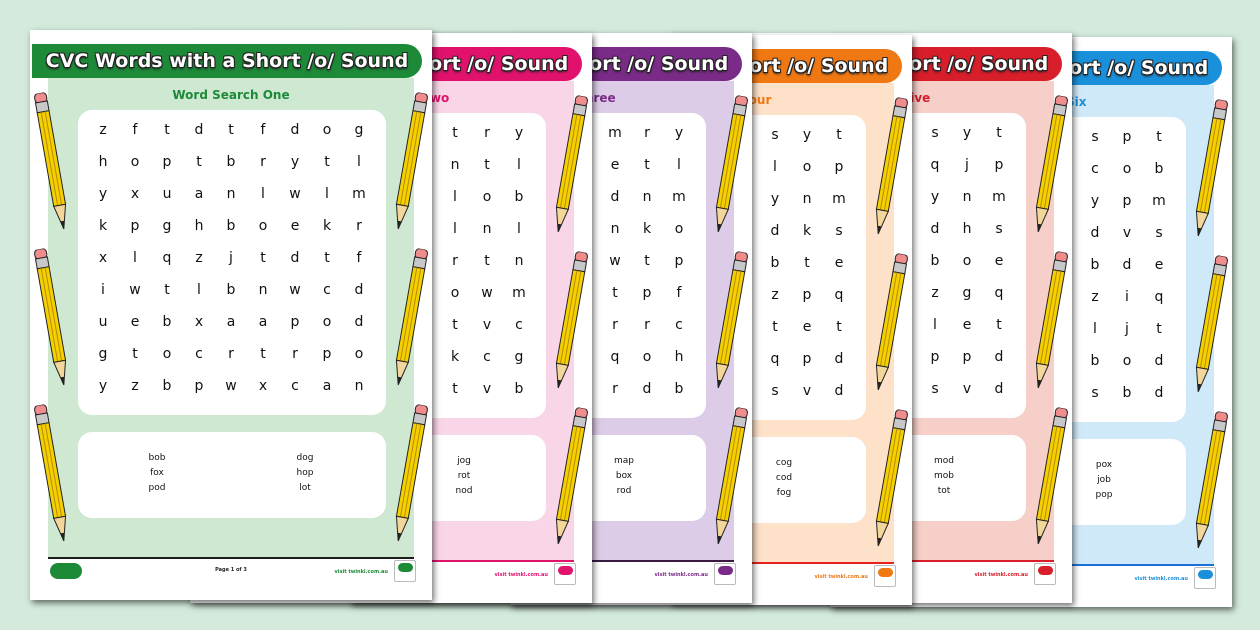 This screenshot has width=1260, height=630. I want to click on word-list-item: box, so click(624, 476).